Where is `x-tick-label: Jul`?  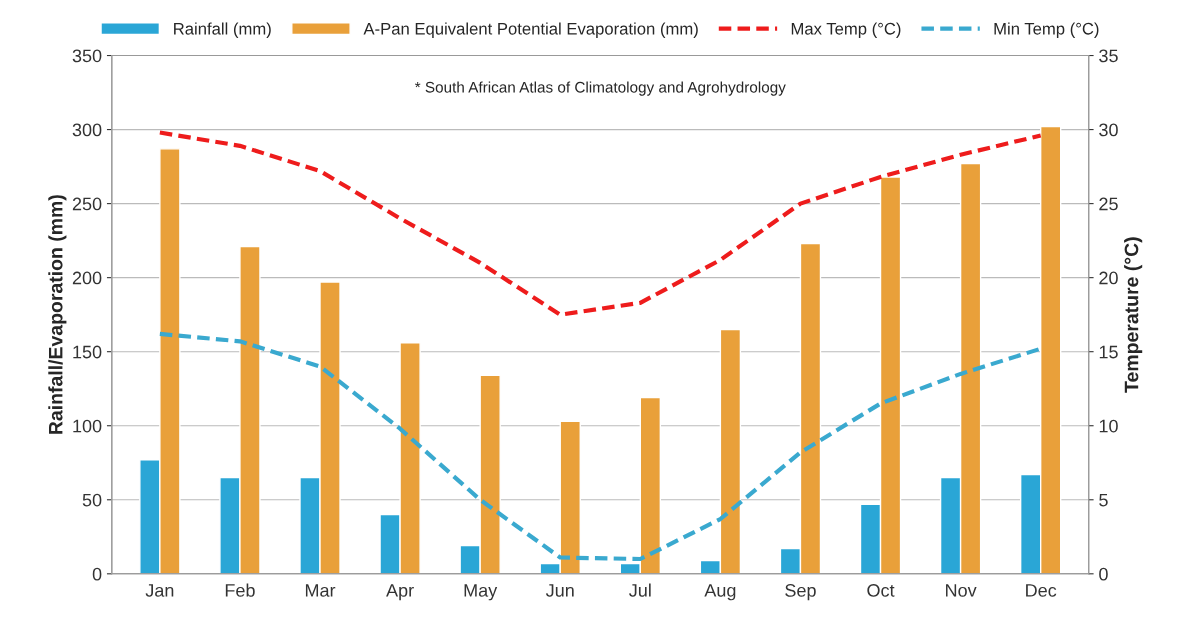 x-tick-label: Jul is located at coordinates (640, 590).